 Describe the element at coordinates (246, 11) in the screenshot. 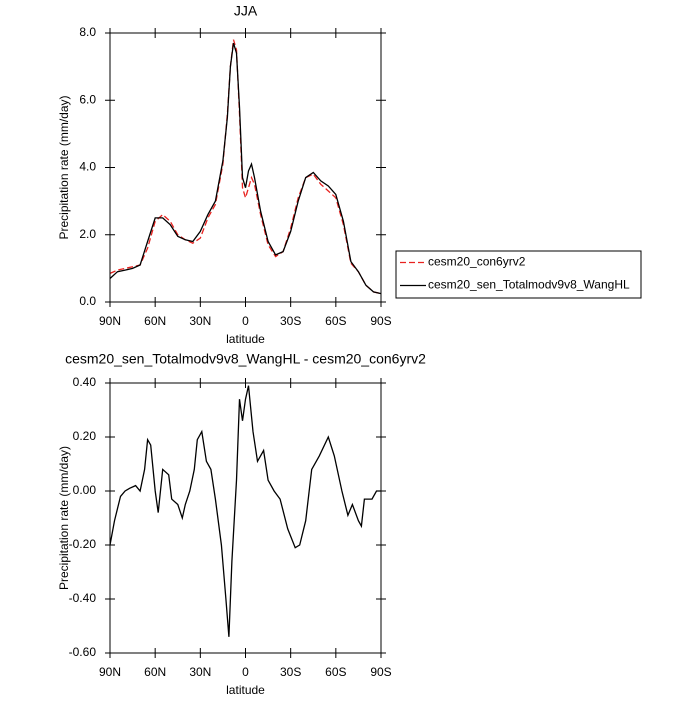

I see `chart-title: JJA` at that location.